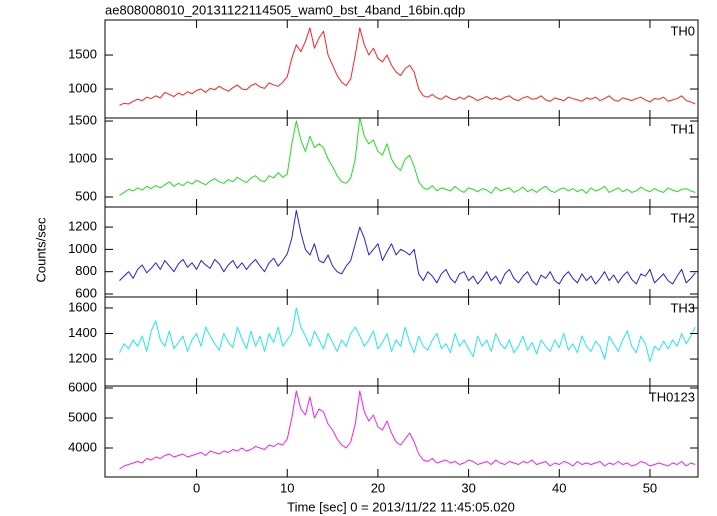 This screenshot has height=516, width=717. What do you see at coordinates (672, 396) in the screenshot?
I see `panel-label: TH0123` at bounding box center [672, 396].